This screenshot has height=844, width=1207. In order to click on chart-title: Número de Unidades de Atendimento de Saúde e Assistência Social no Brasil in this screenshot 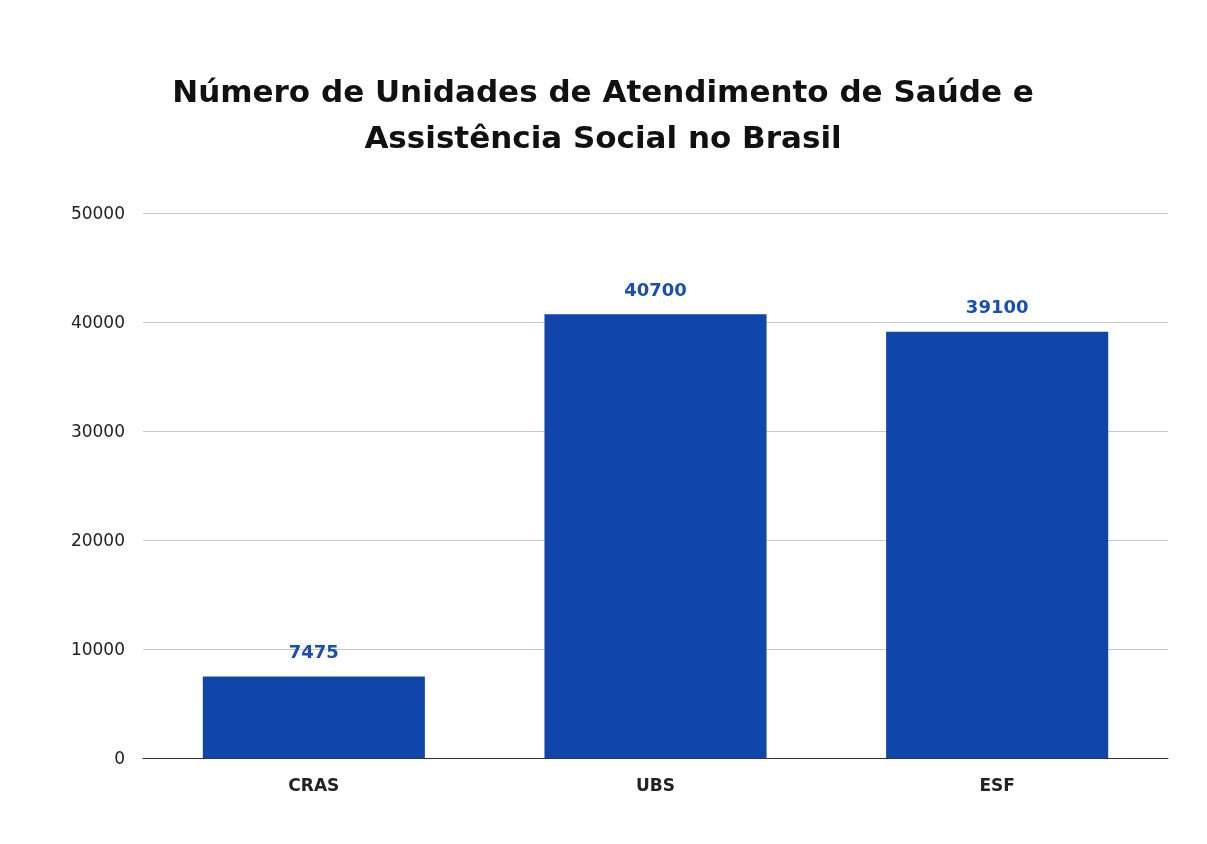, I will do `click(603, 114)`.